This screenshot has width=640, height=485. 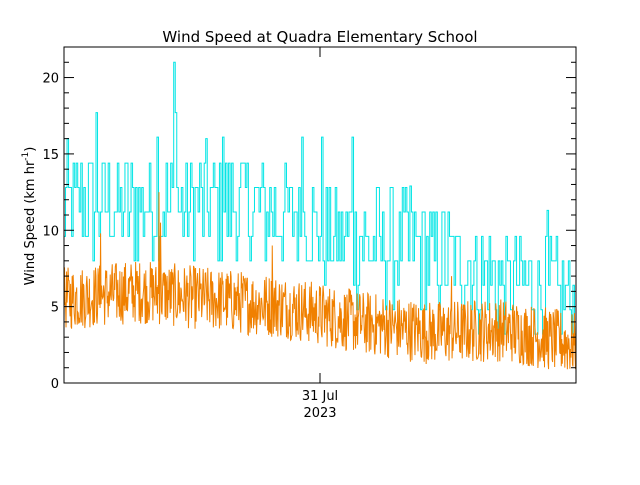 I want to click on x-tick-label-year: 2023, so click(x=319, y=413).